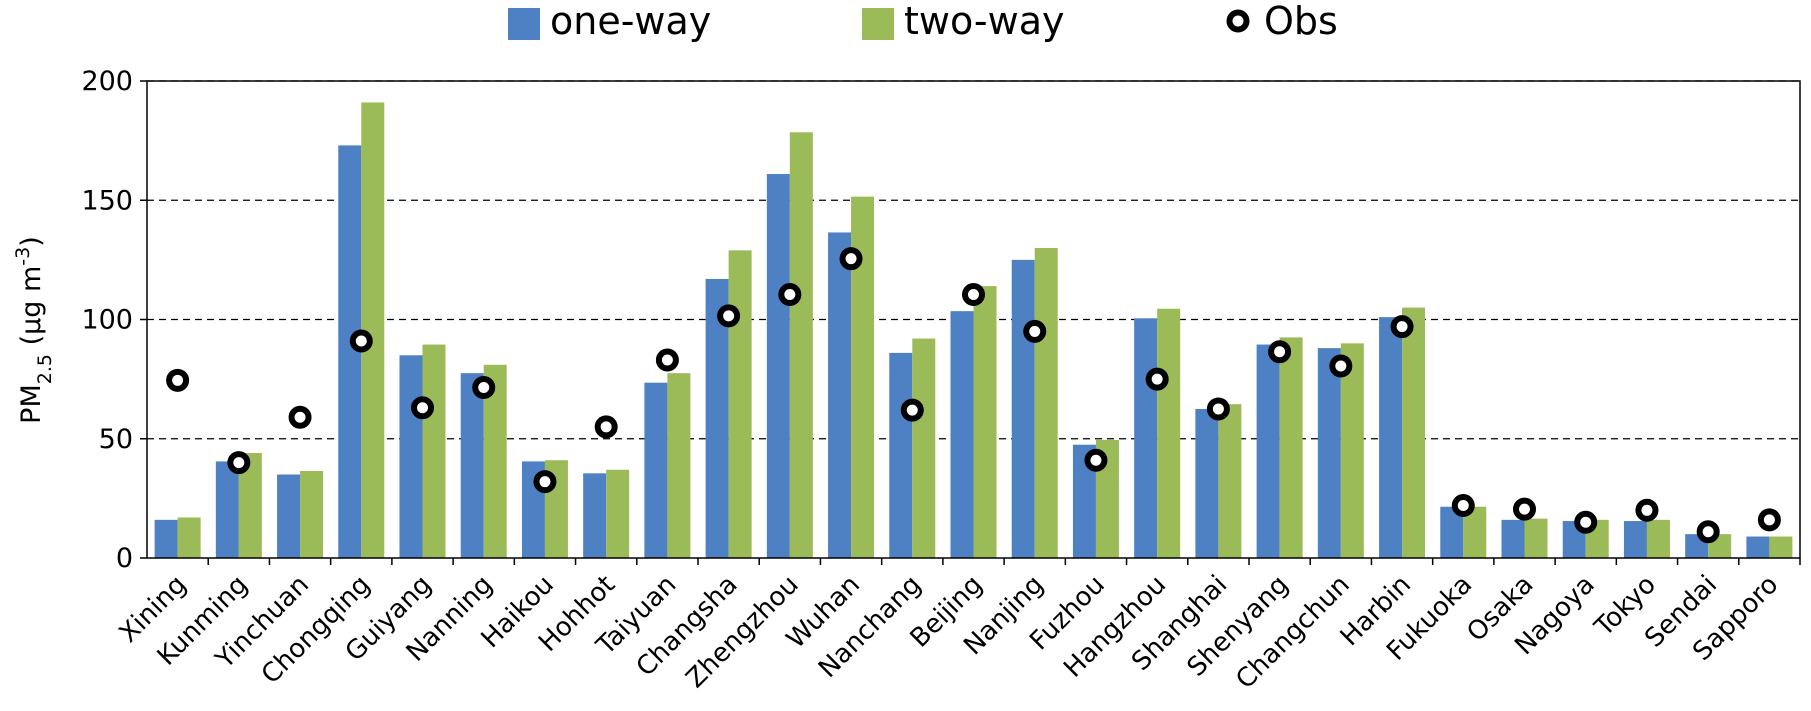 This screenshot has height=711, width=1811. Describe the element at coordinates (1635, 539) in the screenshot. I see `bar-one-way-tokyo` at that location.